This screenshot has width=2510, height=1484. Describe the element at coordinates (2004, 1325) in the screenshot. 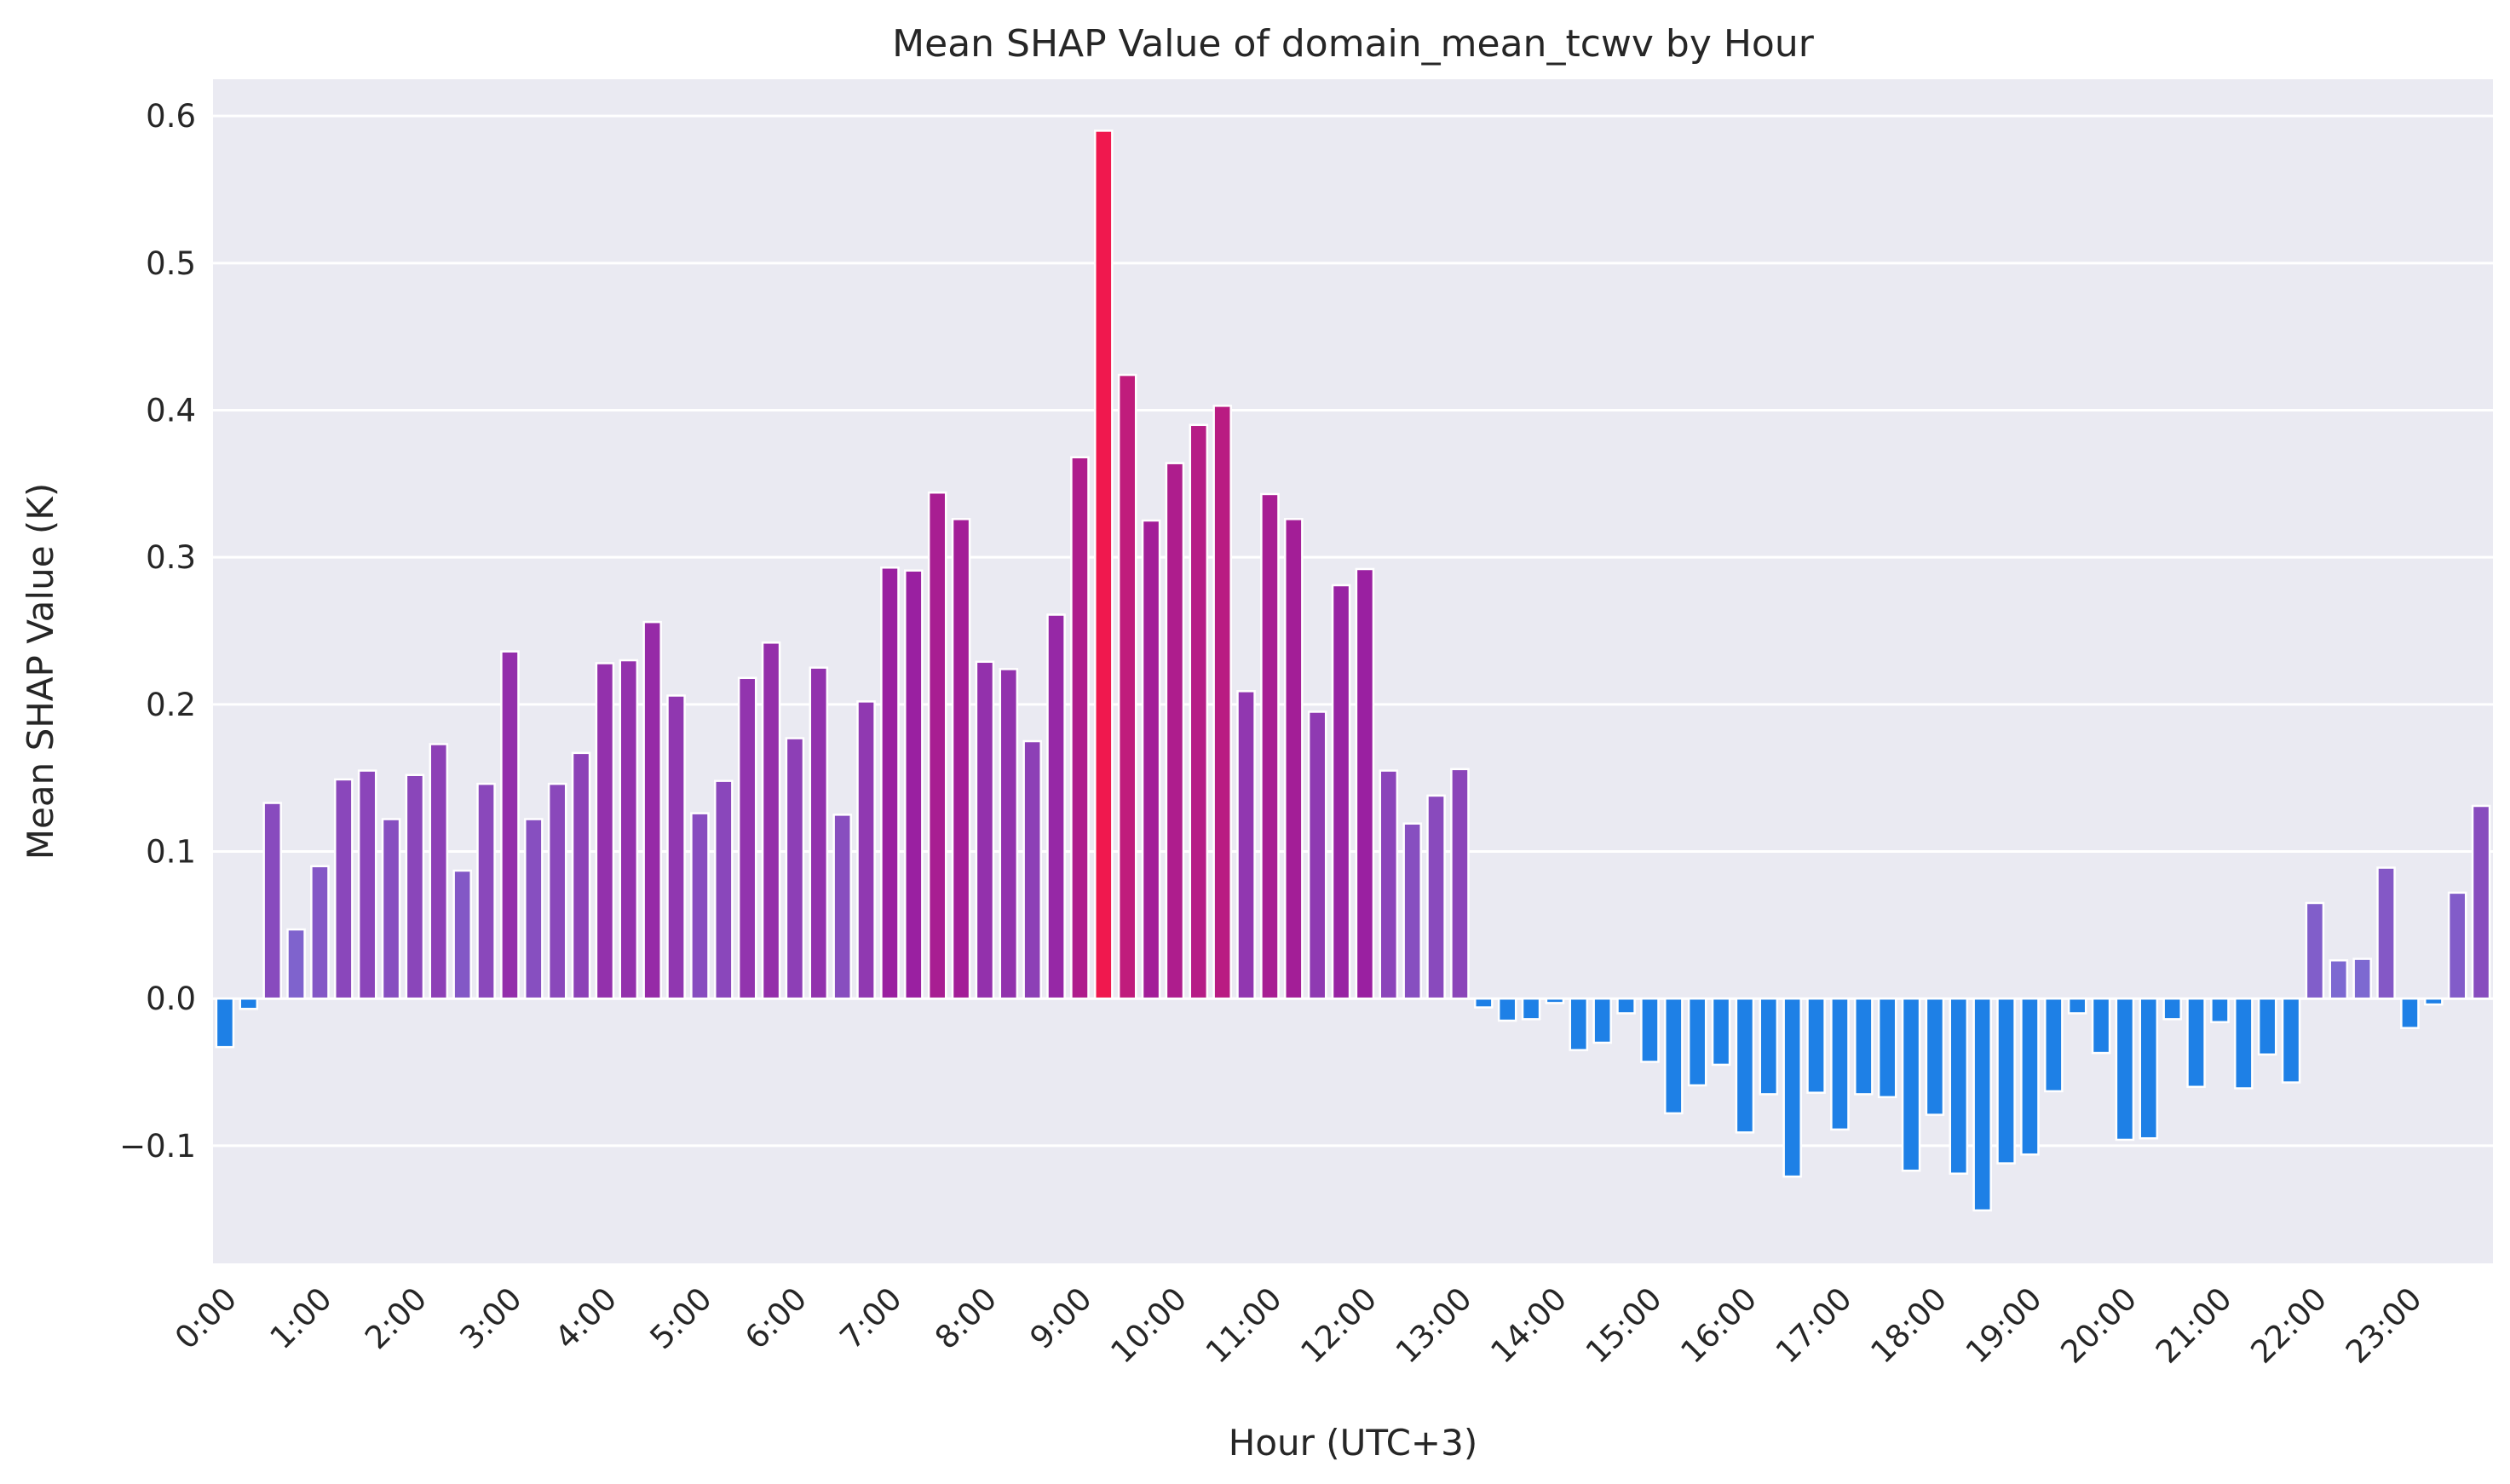

I see `x-tick-label: 19:00` at that location.